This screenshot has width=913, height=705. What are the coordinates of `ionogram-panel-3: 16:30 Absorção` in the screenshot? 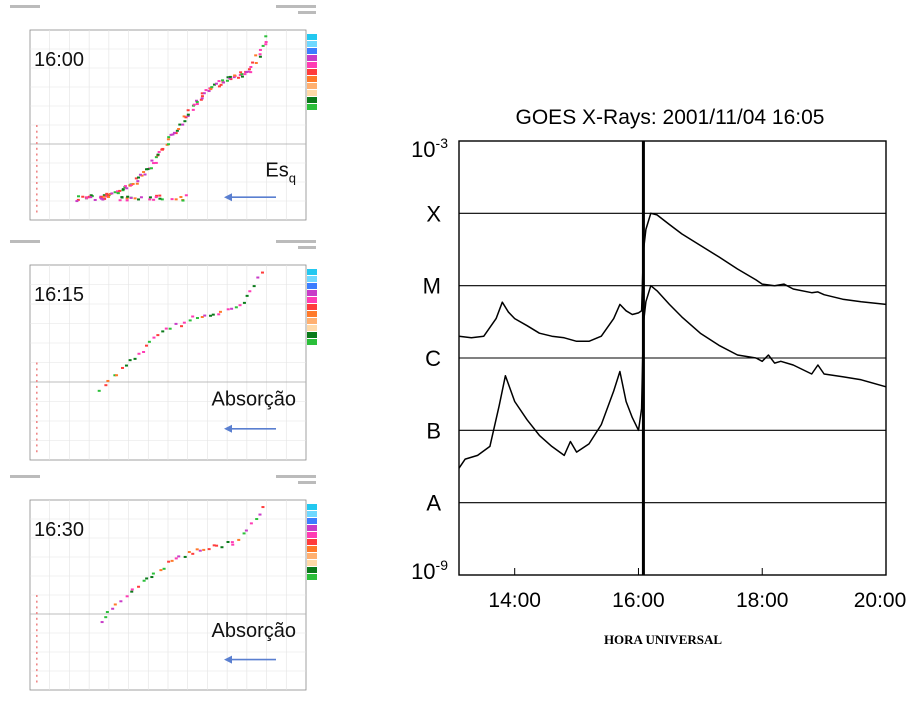 It's located at (163, 583).